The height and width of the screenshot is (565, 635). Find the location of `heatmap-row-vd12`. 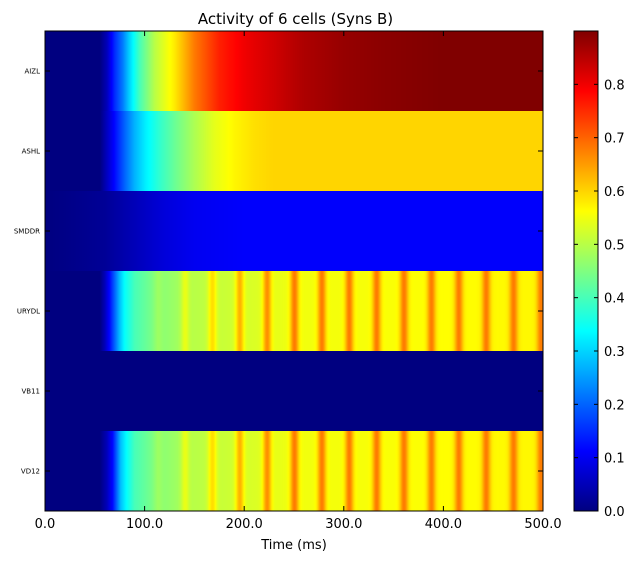

heatmap-row-vd12 is located at coordinates (294, 471).